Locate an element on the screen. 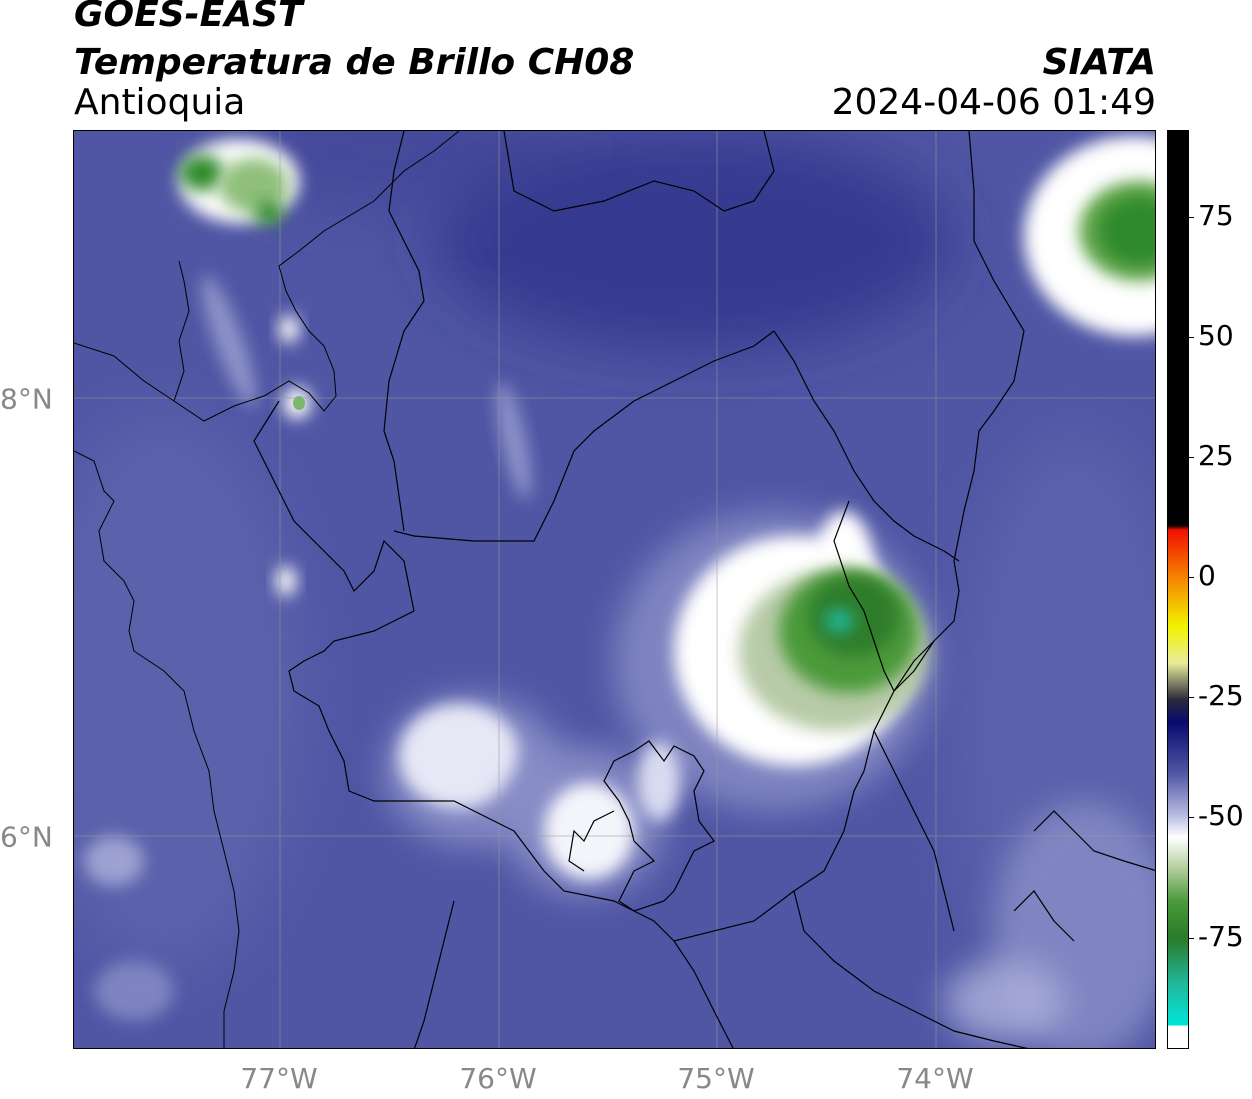  latitude-label: 6°N is located at coordinates (26, 837).